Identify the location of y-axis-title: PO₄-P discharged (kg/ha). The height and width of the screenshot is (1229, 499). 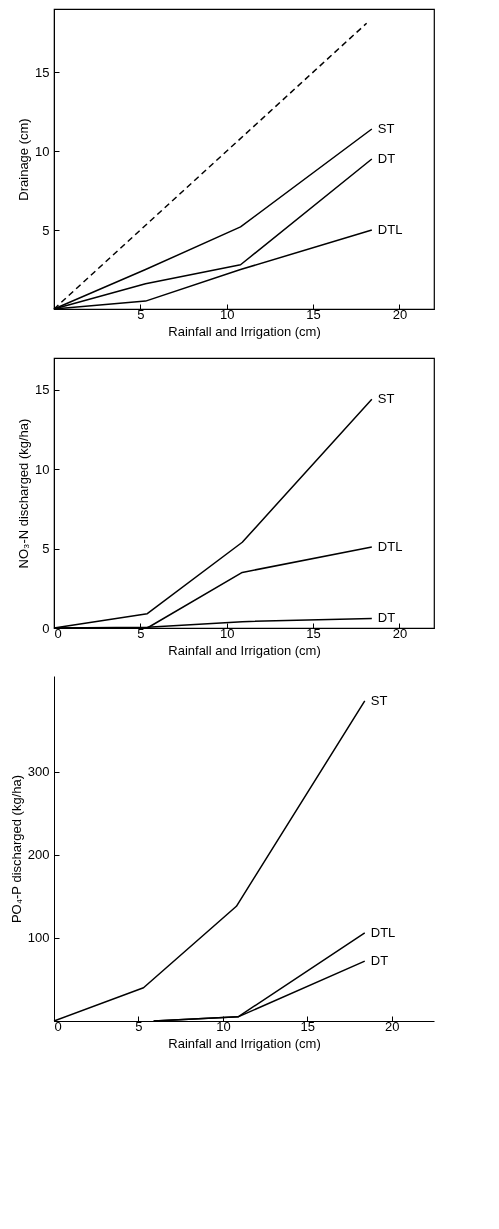
(16, 849).